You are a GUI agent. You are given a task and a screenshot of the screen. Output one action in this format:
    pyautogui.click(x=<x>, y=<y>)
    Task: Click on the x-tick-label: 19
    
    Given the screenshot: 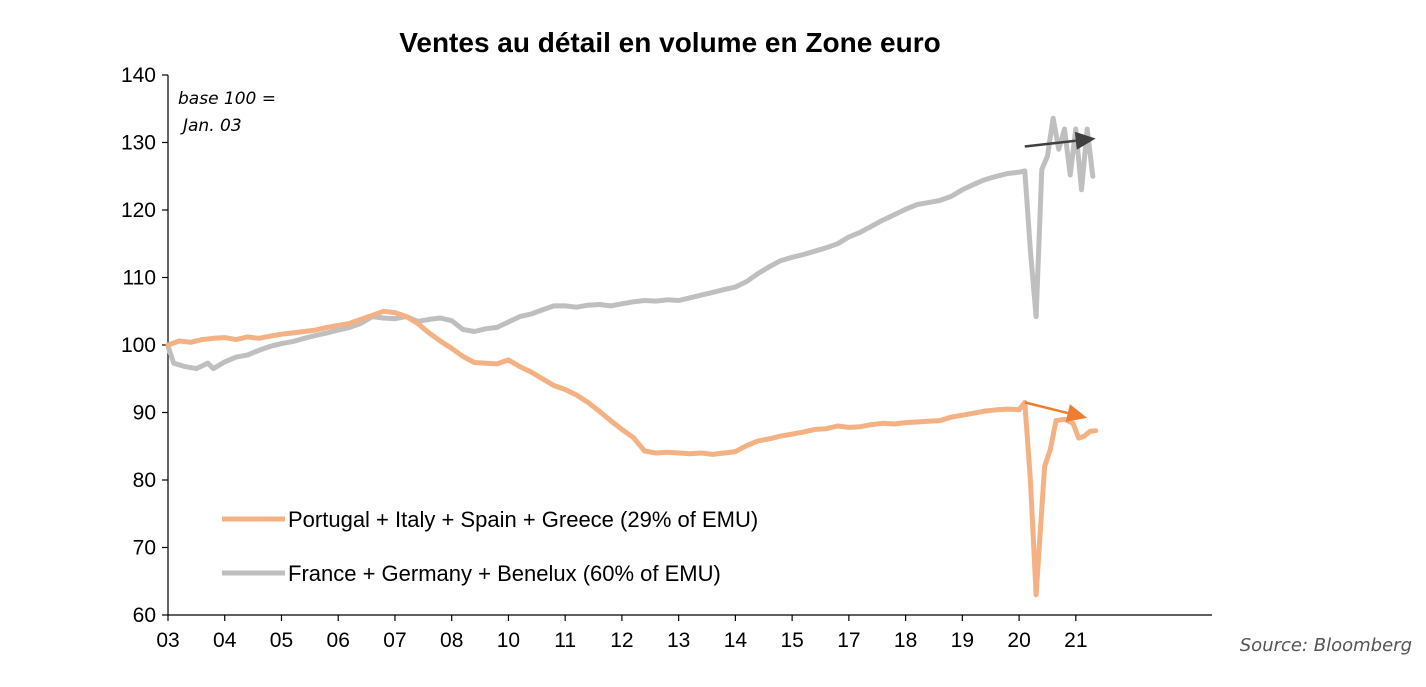 What is the action you would take?
    pyautogui.click(x=962, y=640)
    